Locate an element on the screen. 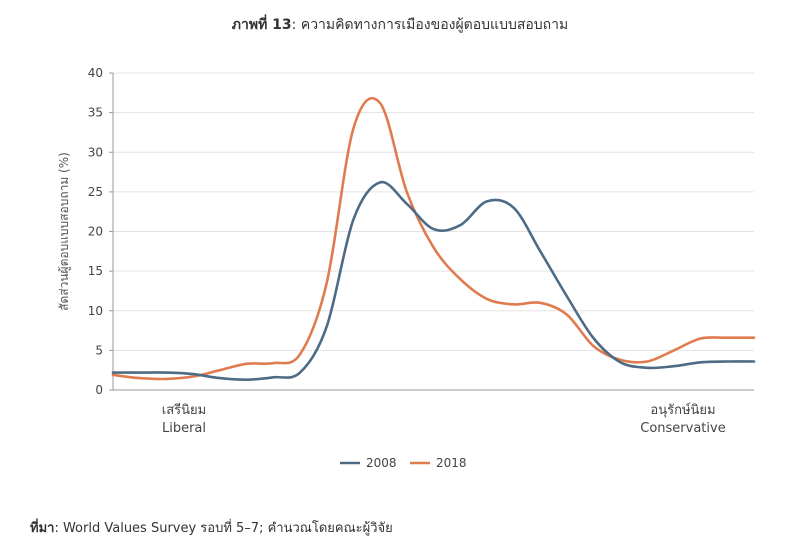 This screenshot has height=554, width=800. y-tick-label: 10 is located at coordinates (95, 311).